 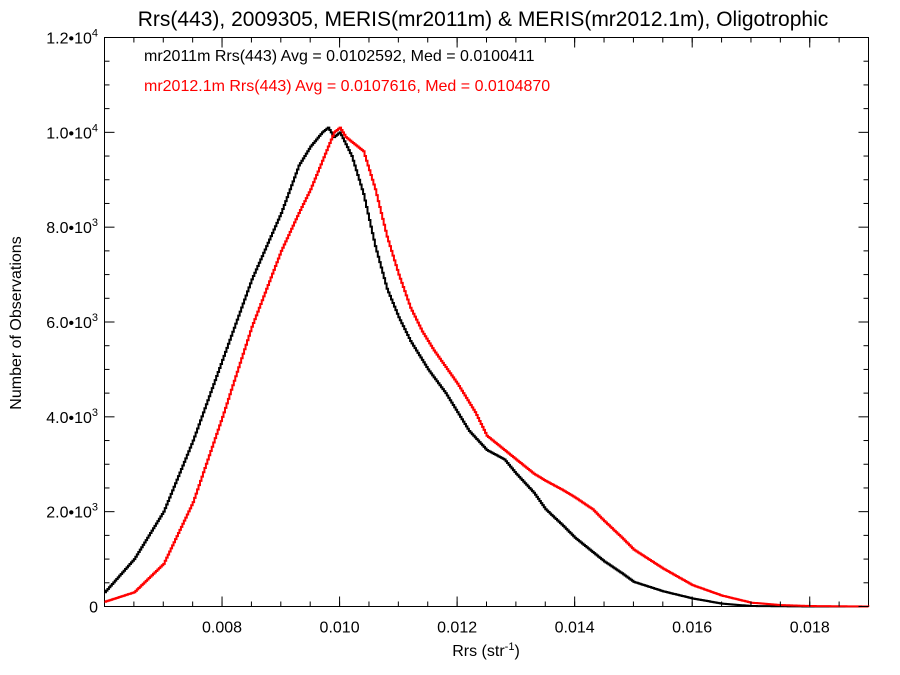 What do you see at coordinates (457, 628) in the screenshot?
I see `x-tick-label: 0.012` at bounding box center [457, 628].